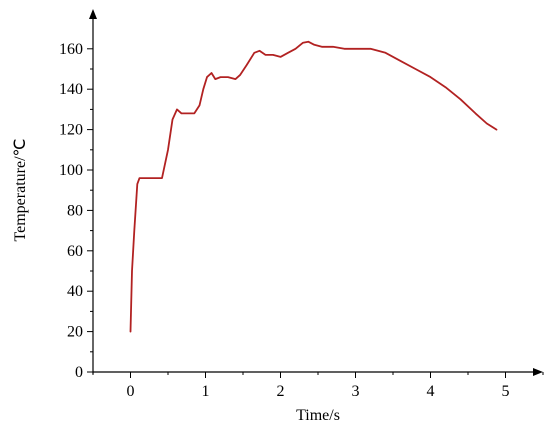  I want to click on y-tick-label: 40, so click(75, 291).